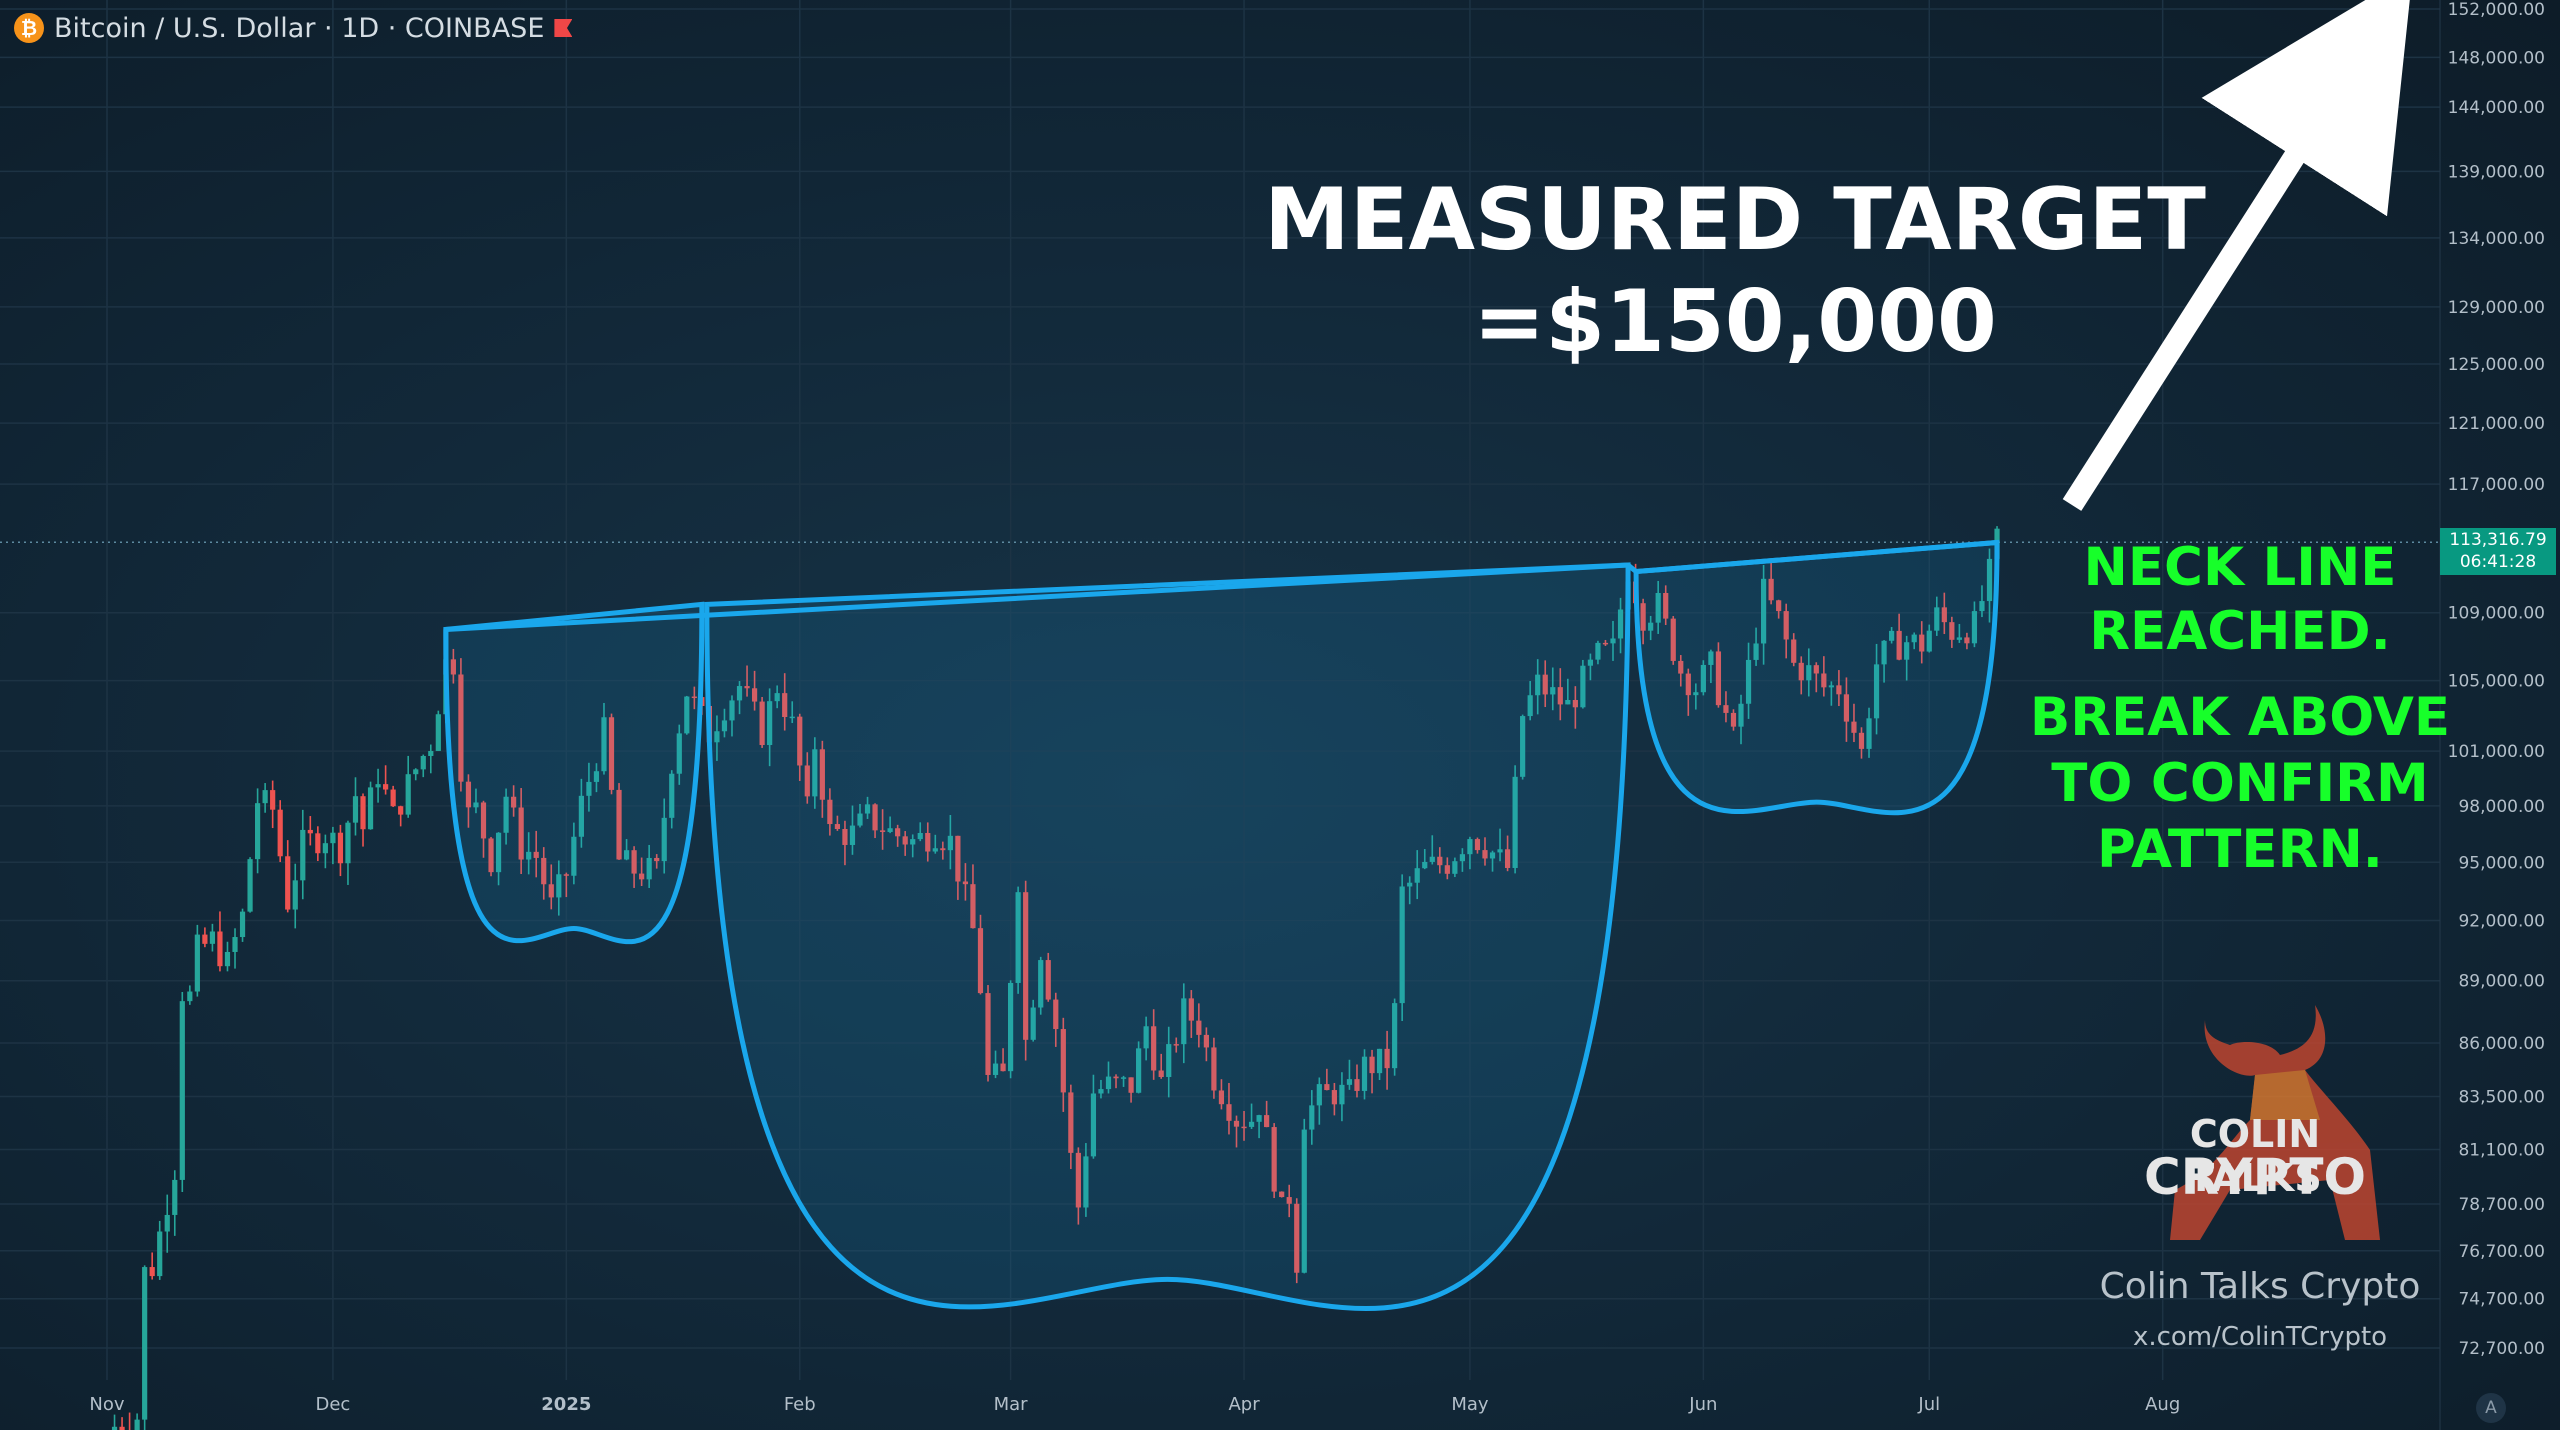 The height and width of the screenshot is (1430, 2560). What do you see at coordinates (2501, 1300) in the screenshot?
I see `y-tick-label: 74,700.00` at bounding box center [2501, 1300].